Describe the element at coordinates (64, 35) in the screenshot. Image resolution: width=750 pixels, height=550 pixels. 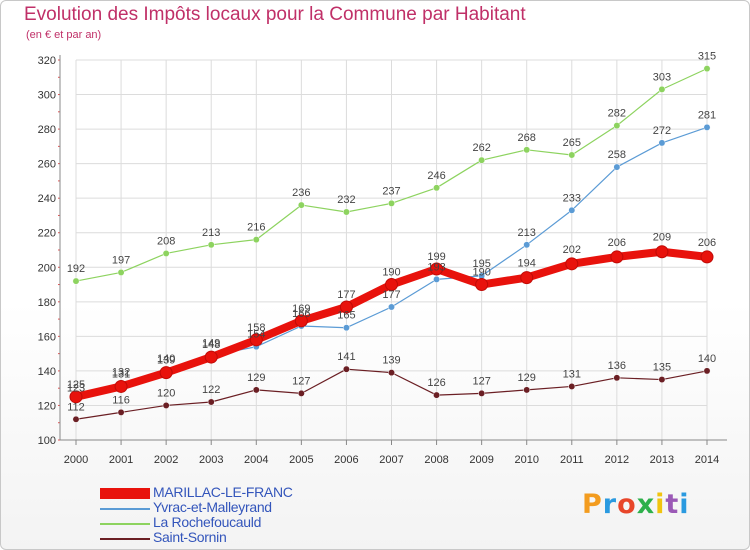
I see `chart-subtitle: (en € et par an)` at that location.